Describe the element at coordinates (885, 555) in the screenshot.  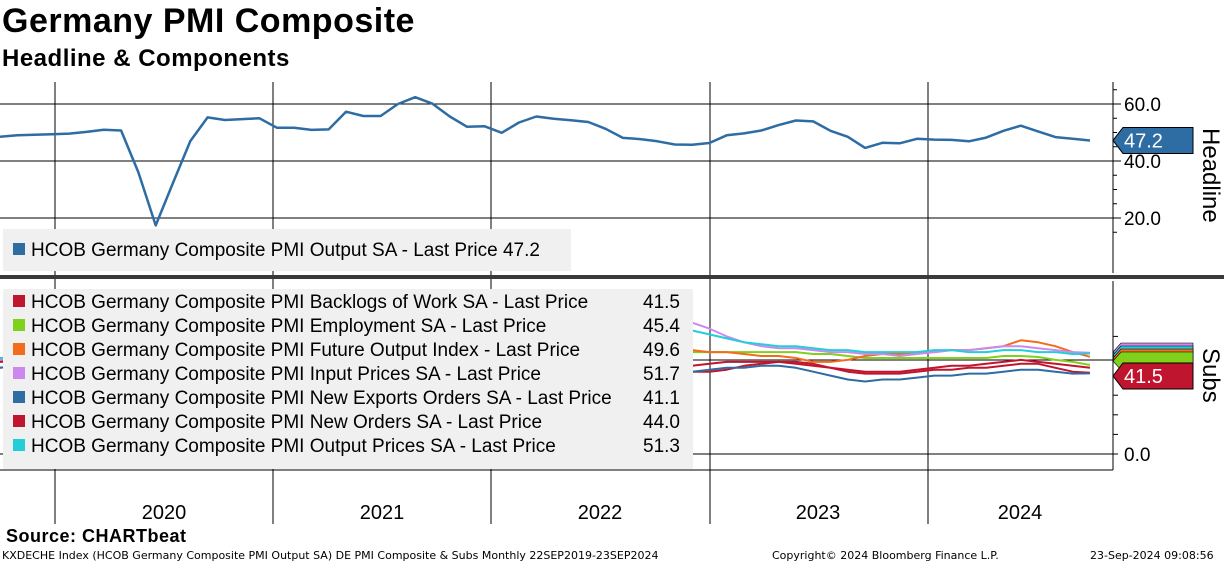
I see `copyright: Copyright© 2024 Bloomberg Finance L.P.` at that location.